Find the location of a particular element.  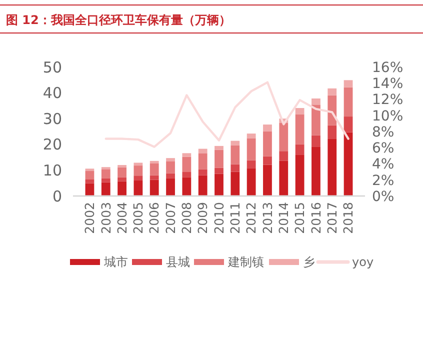

legend-label: 建制镇 is located at coordinates (245, 262).